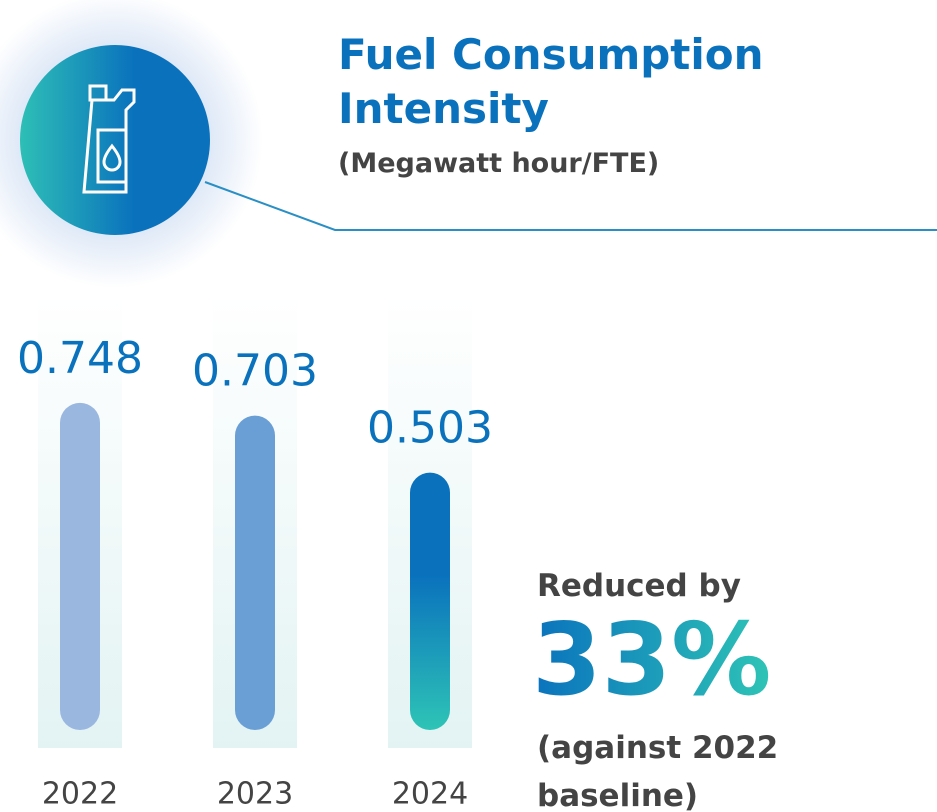 The image size is (937, 812). I want to click on annotation: (against 2022 baseline), so click(658, 771).